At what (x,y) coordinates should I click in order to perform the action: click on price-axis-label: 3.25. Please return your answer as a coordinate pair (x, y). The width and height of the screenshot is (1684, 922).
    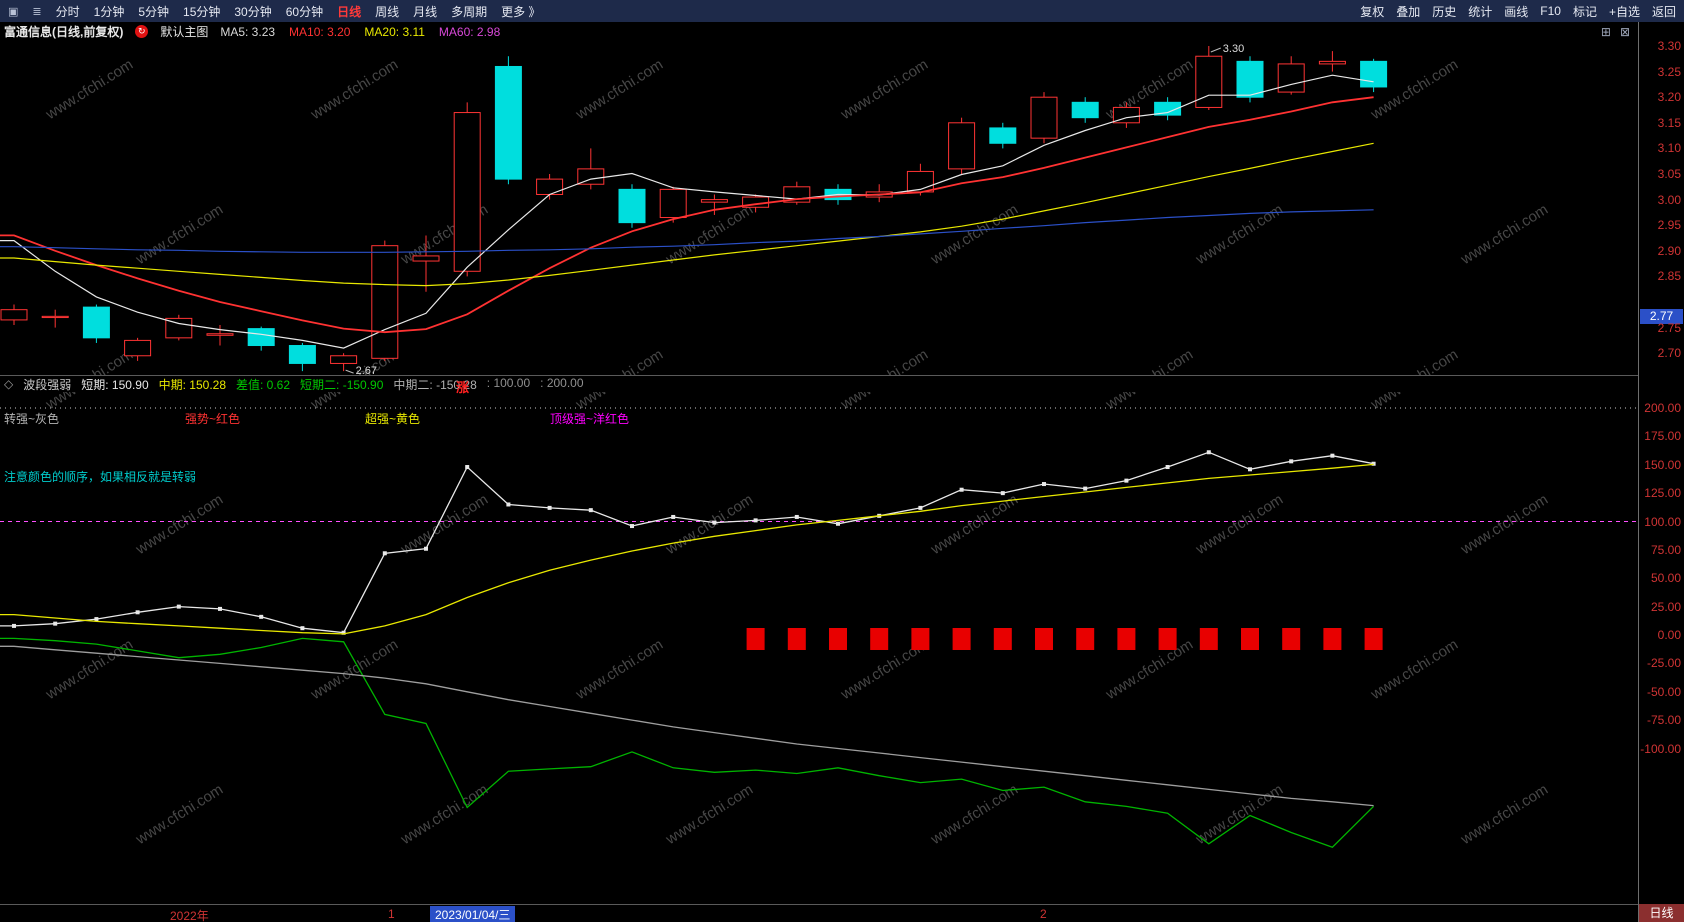
    Looking at the image, I should click on (1669, 71).